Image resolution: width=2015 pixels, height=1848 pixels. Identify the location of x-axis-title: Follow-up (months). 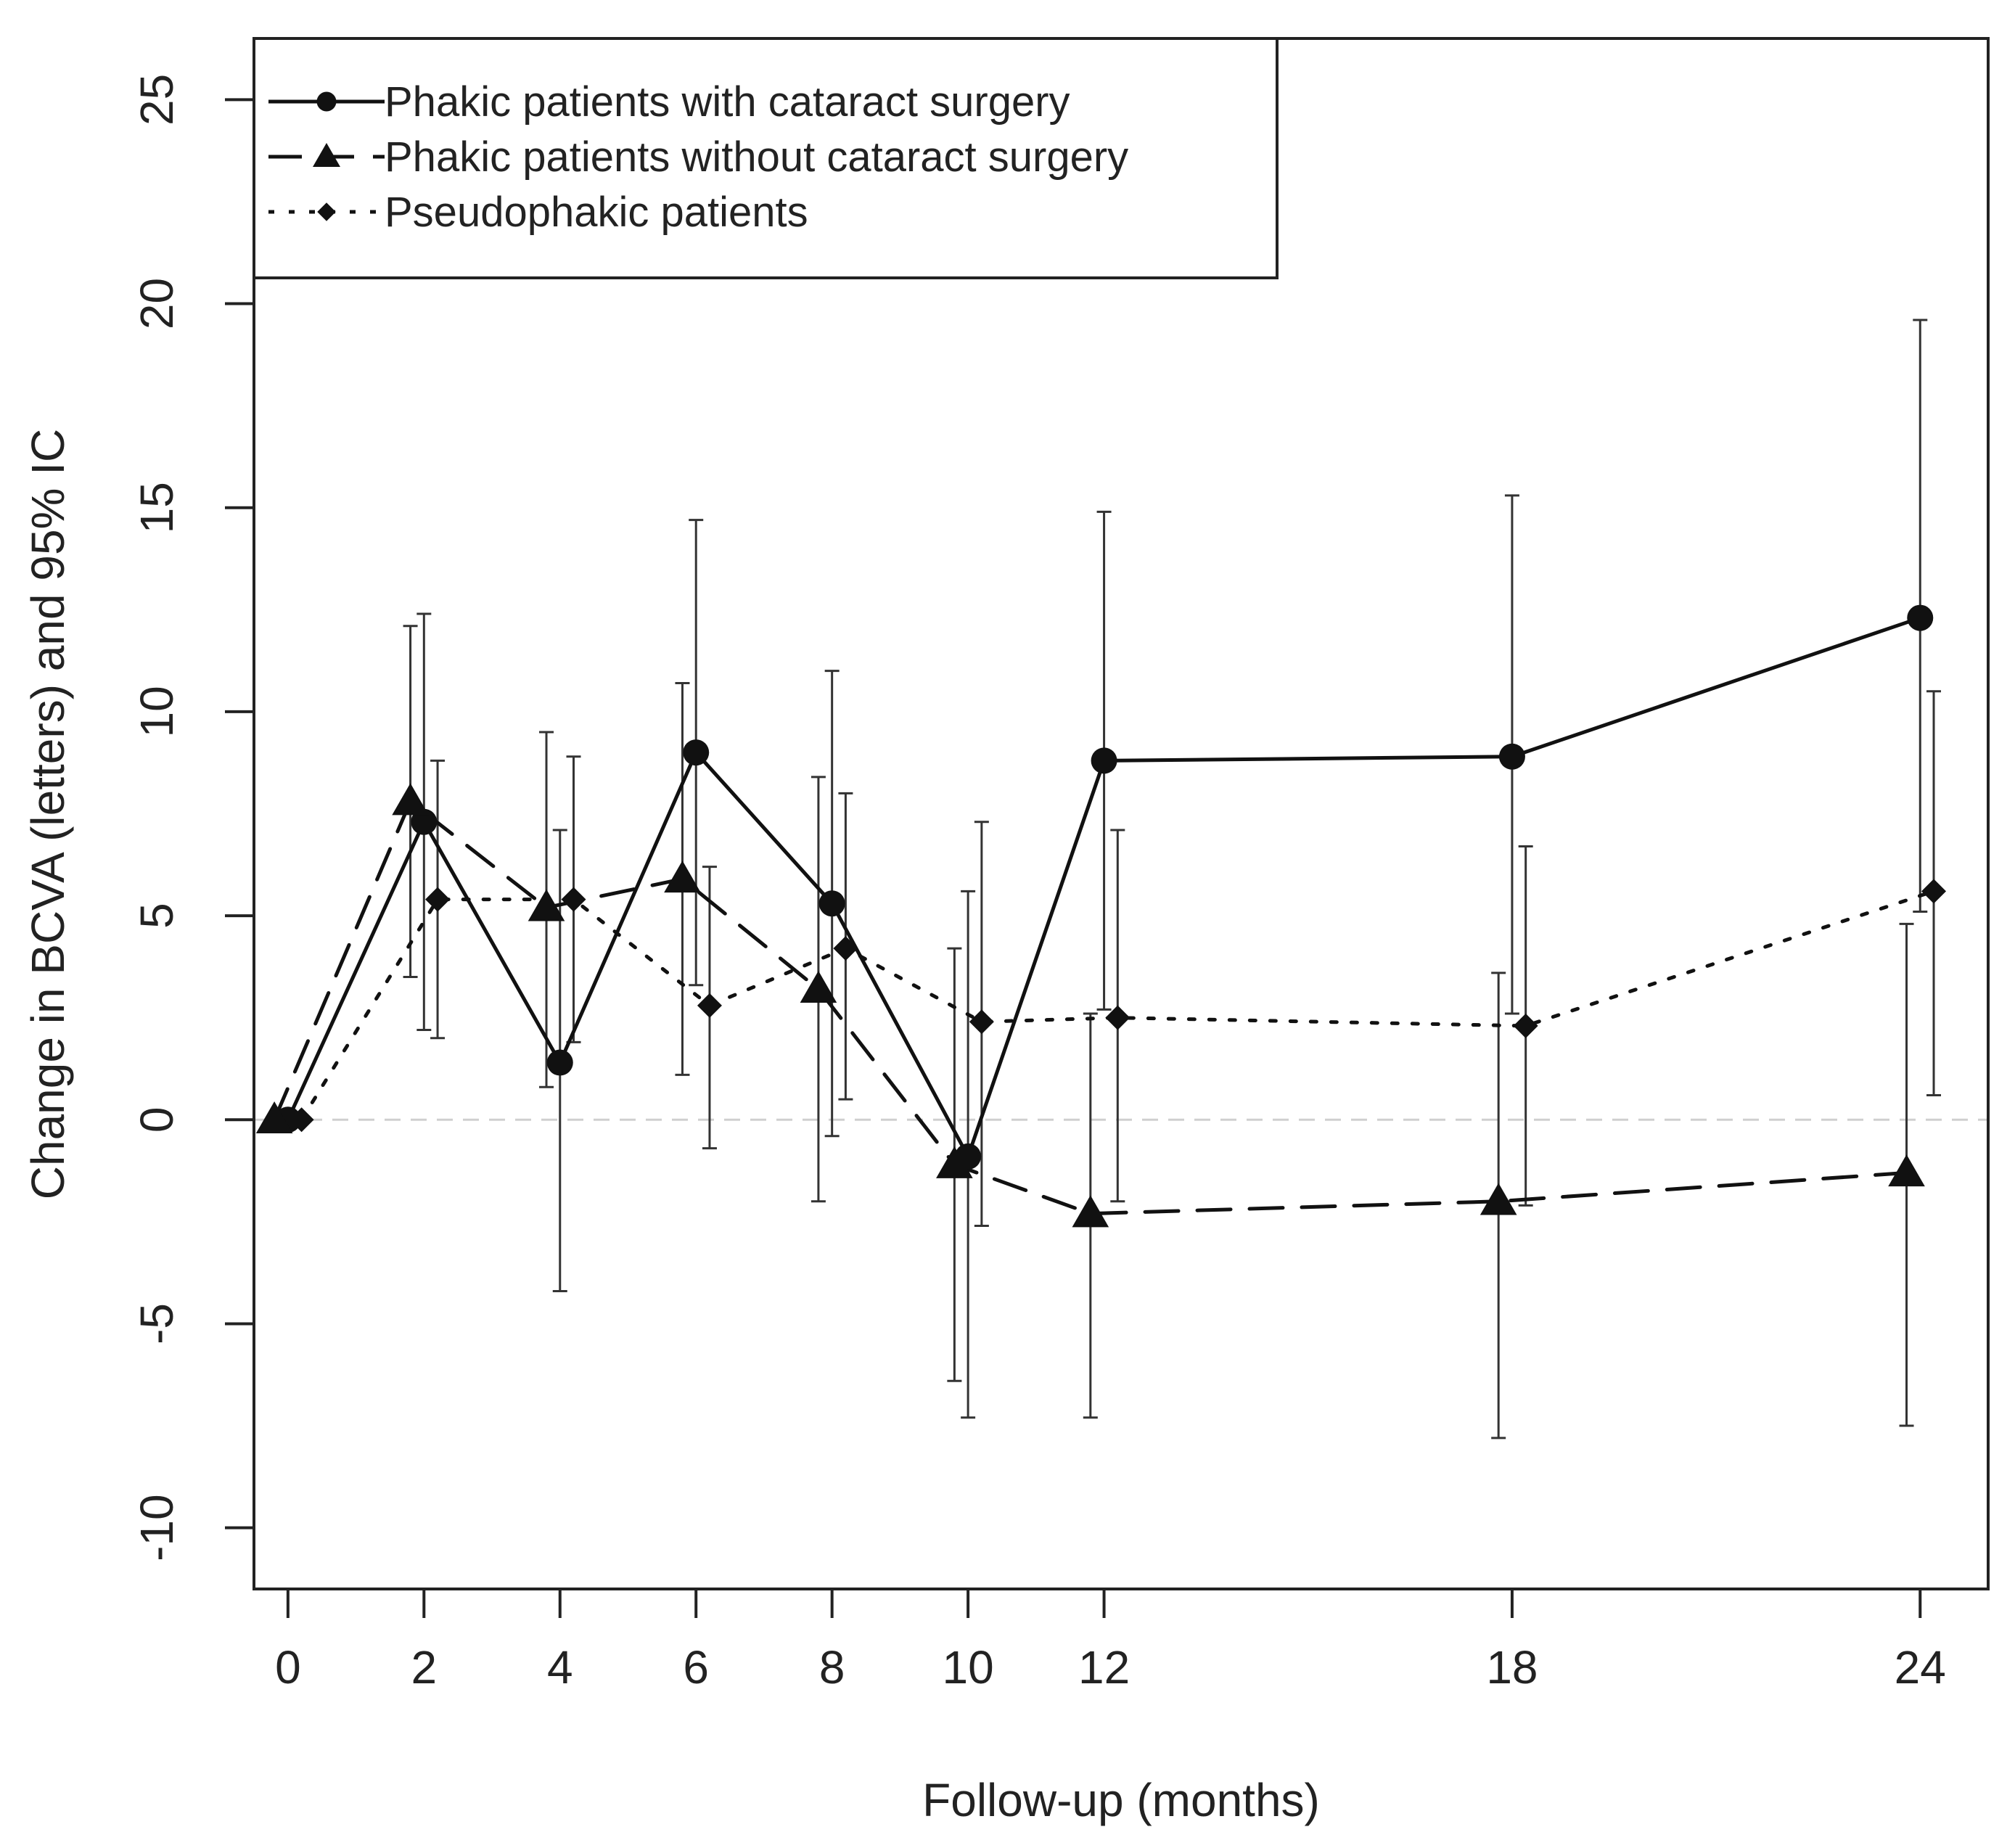
(1121, 1800).